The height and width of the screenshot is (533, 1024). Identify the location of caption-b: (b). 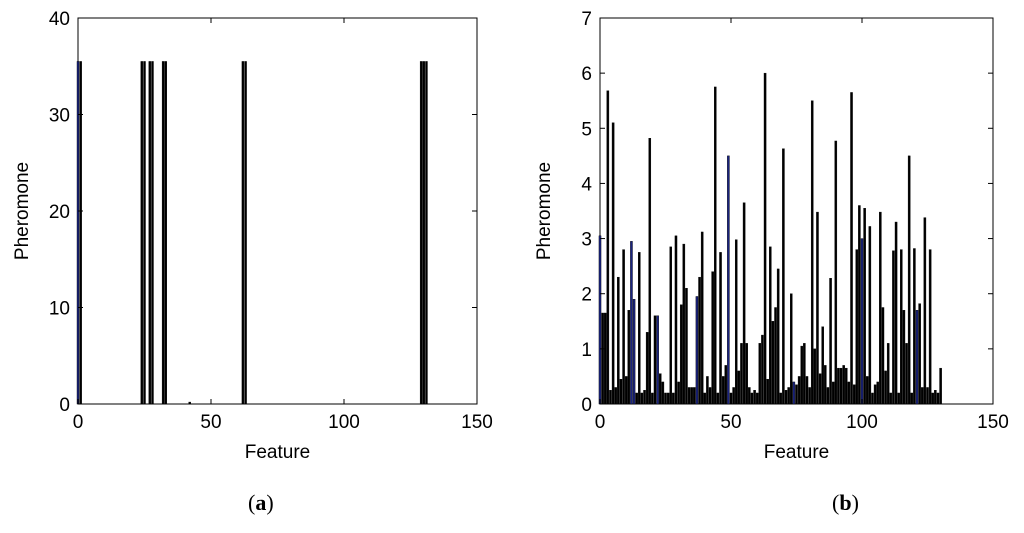
(845, 502).